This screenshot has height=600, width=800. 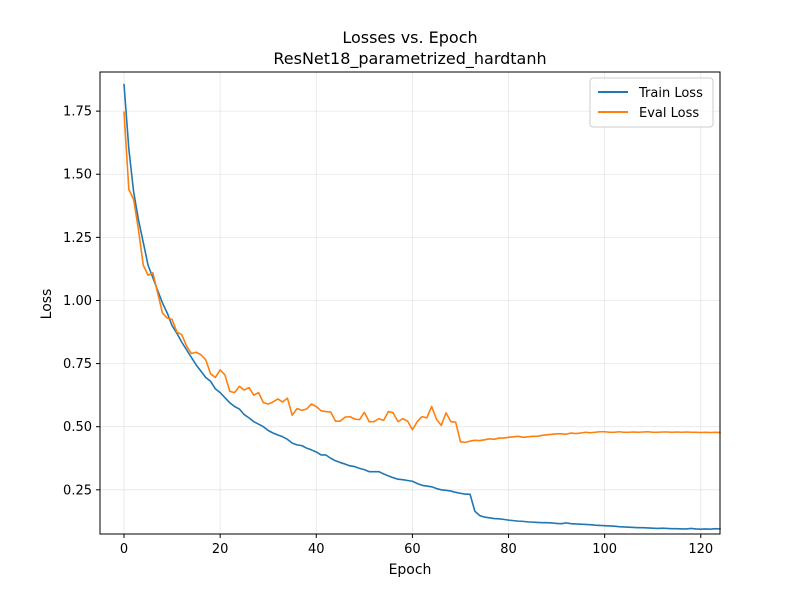 What do you see at coordinates (669, 113) in the screenshot?
I see `legend-label-eval-loss: Eval Loss` at bounding box center [669, 113].